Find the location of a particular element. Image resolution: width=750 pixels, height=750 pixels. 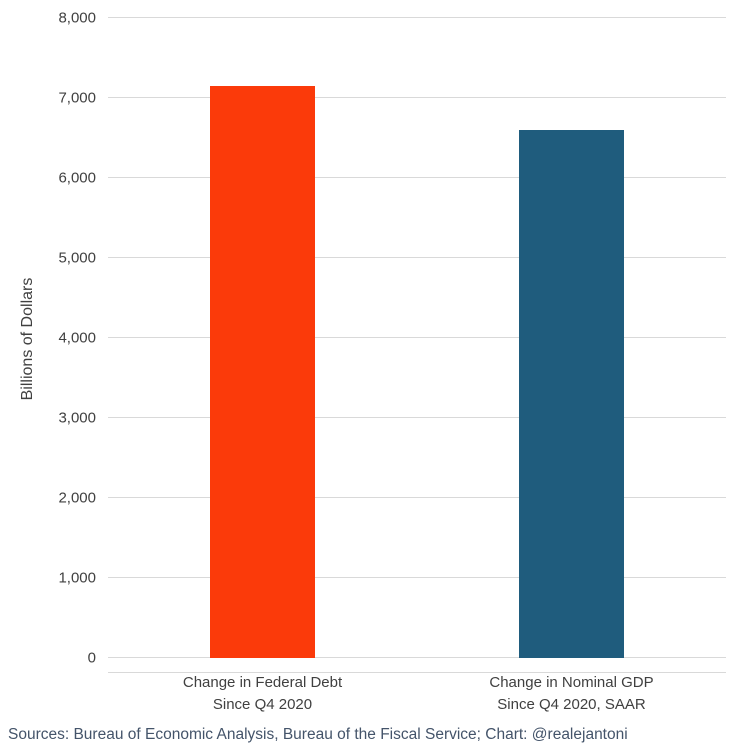

y-tick-label: 1,000 is located at coordinates (77, 578).